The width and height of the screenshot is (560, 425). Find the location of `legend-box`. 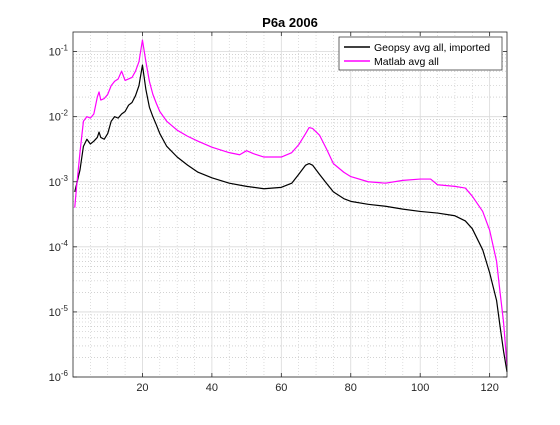

legend-box is located at coordinates (420, 53).